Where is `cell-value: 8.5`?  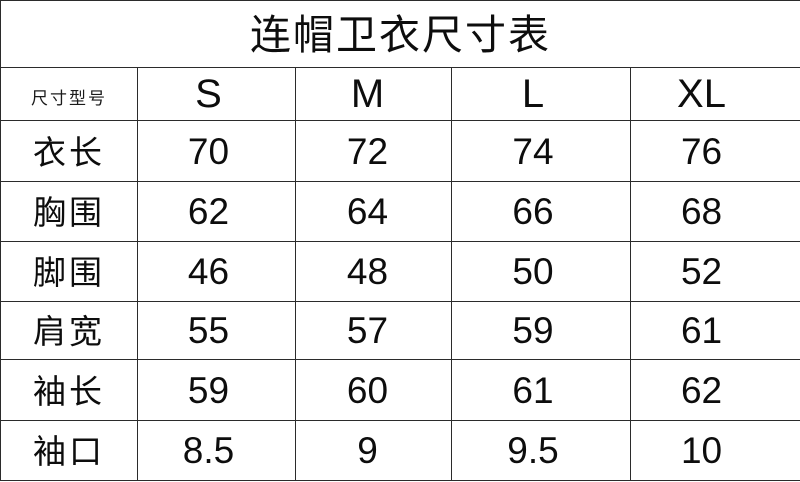
cell-value: 8.5 is located at coordinates (208, 450).